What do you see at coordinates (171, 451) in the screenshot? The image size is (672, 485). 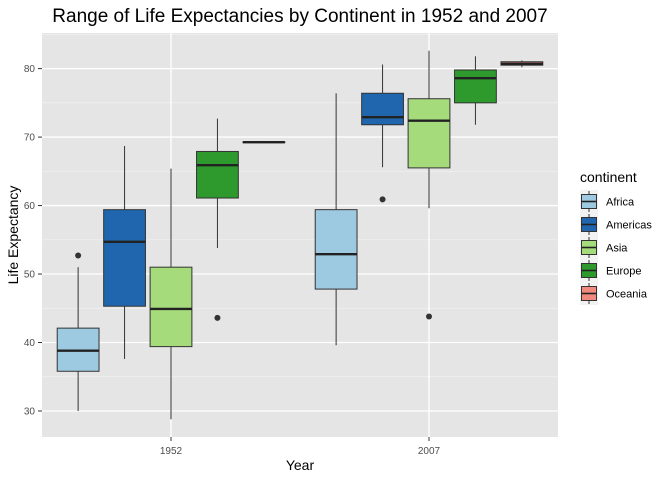 I see `x-tick-label: 1952` at bounding box center [171, 451].